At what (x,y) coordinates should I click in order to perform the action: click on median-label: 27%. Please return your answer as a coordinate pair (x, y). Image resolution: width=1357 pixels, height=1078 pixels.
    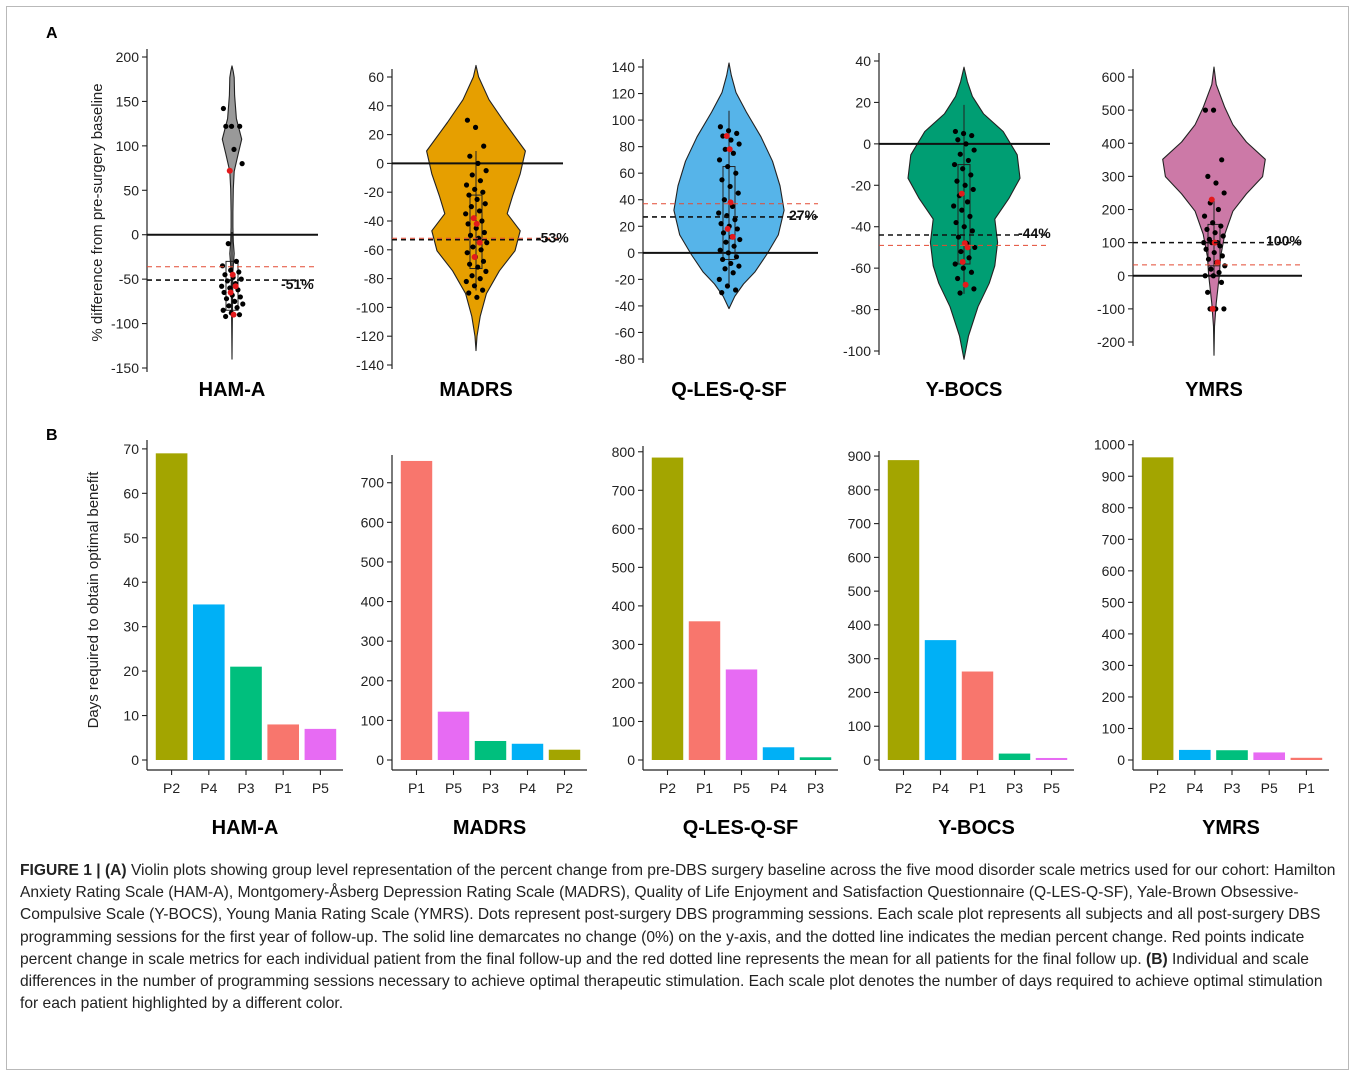
    Looking at the image, I should click on (803, 215).